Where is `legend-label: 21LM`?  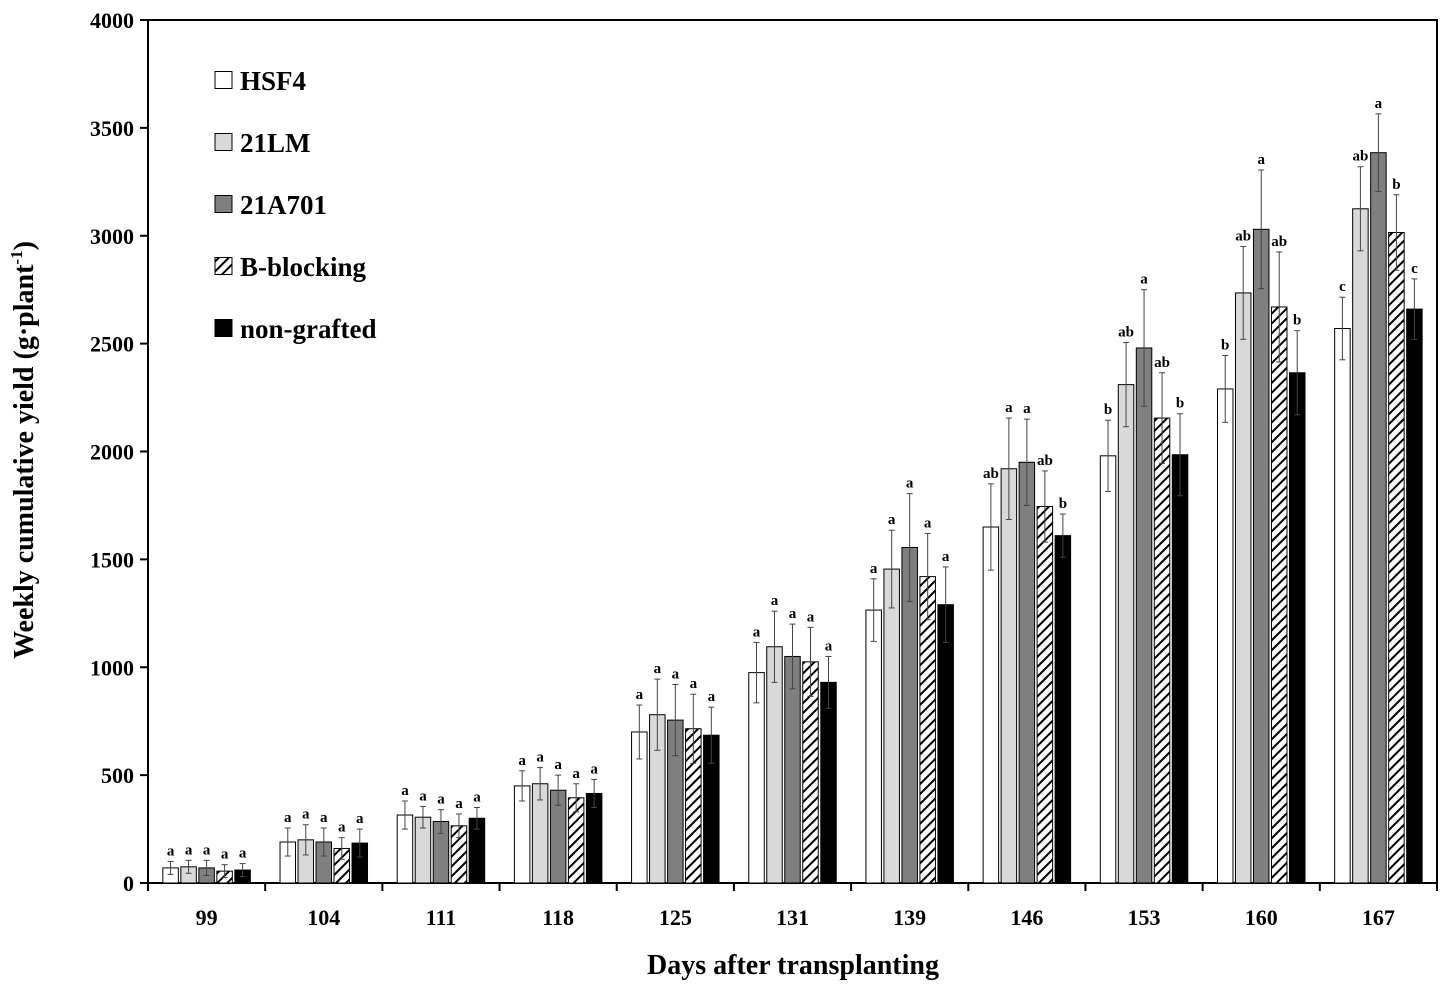
legend-label: 21LM is located at coordinates (275, 143).